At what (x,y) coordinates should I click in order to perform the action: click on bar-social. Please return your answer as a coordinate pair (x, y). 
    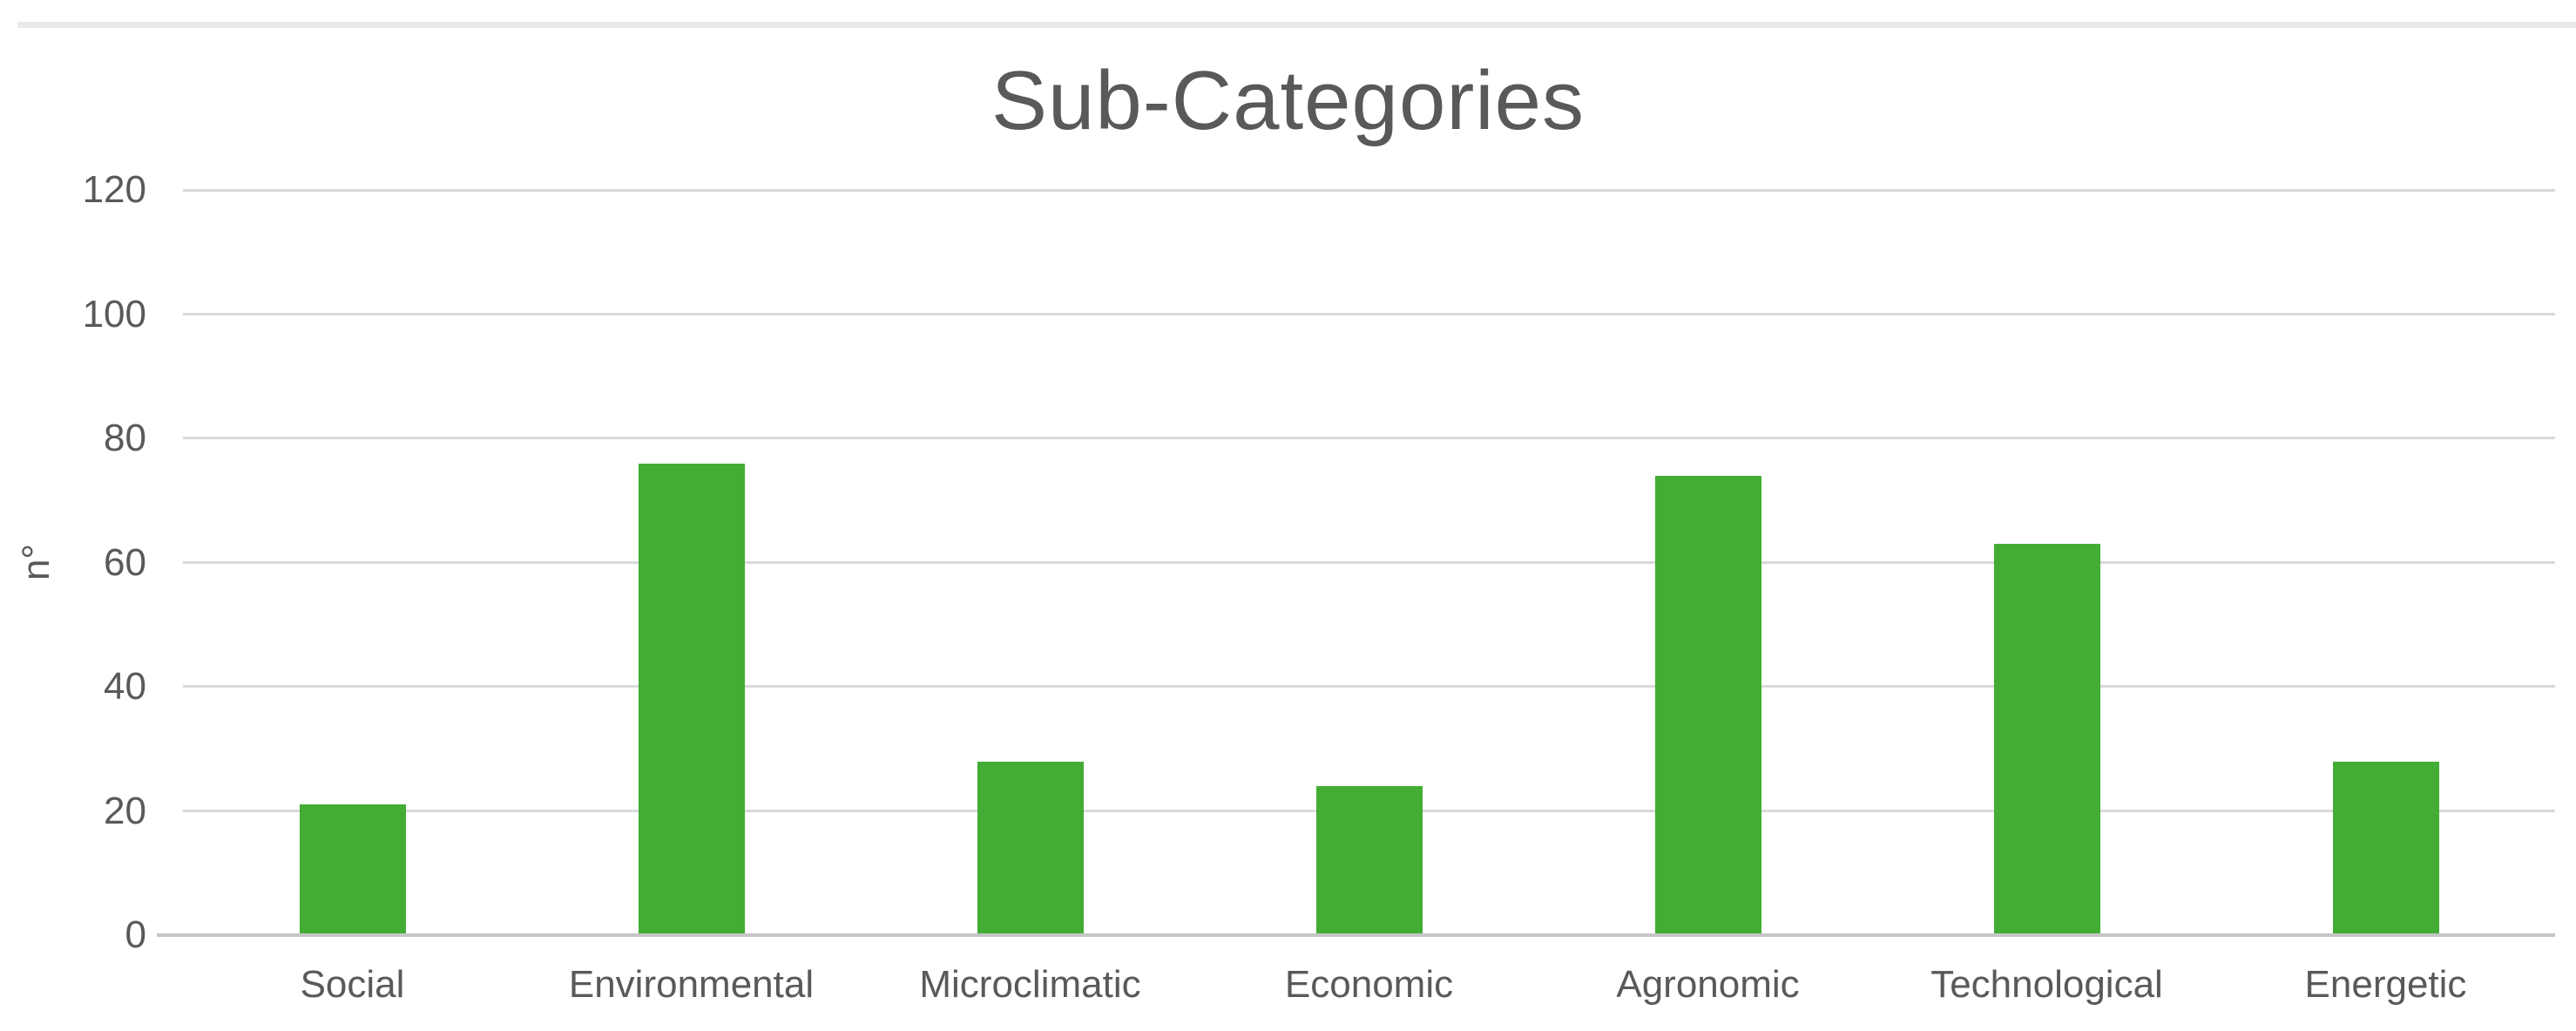
    Looking at the image, I should click on (352, 869).